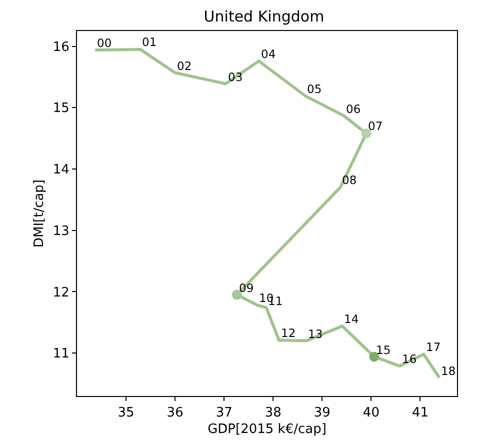  Describe the element at coordinates (184, 66) in the screenshot. I see `annotation: 02` at that location.